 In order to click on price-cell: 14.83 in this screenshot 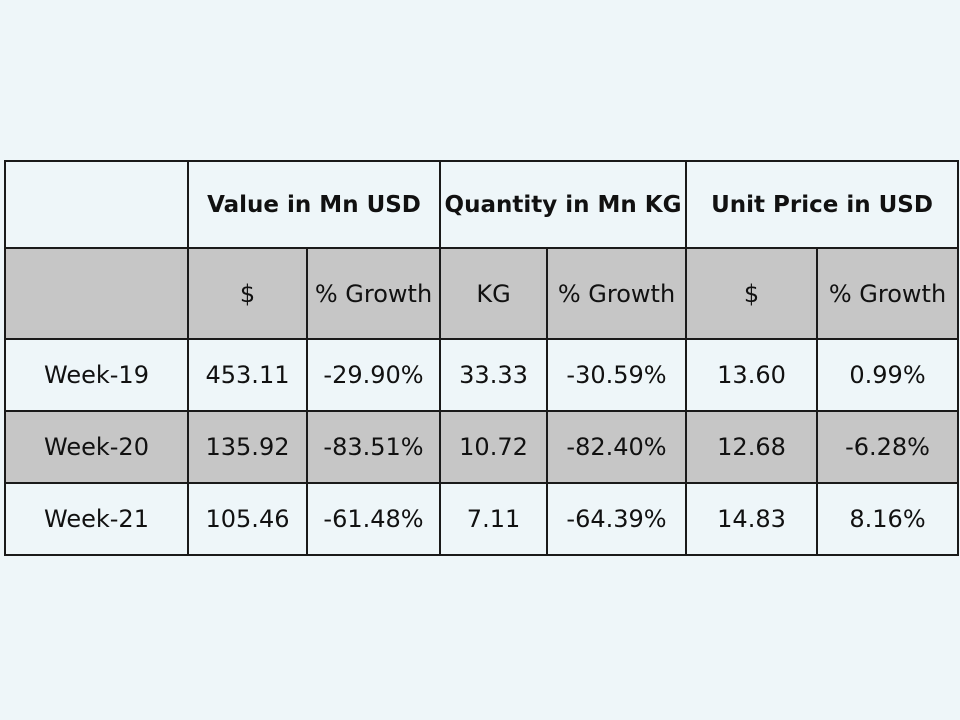, I will do `click(752, 519)`.